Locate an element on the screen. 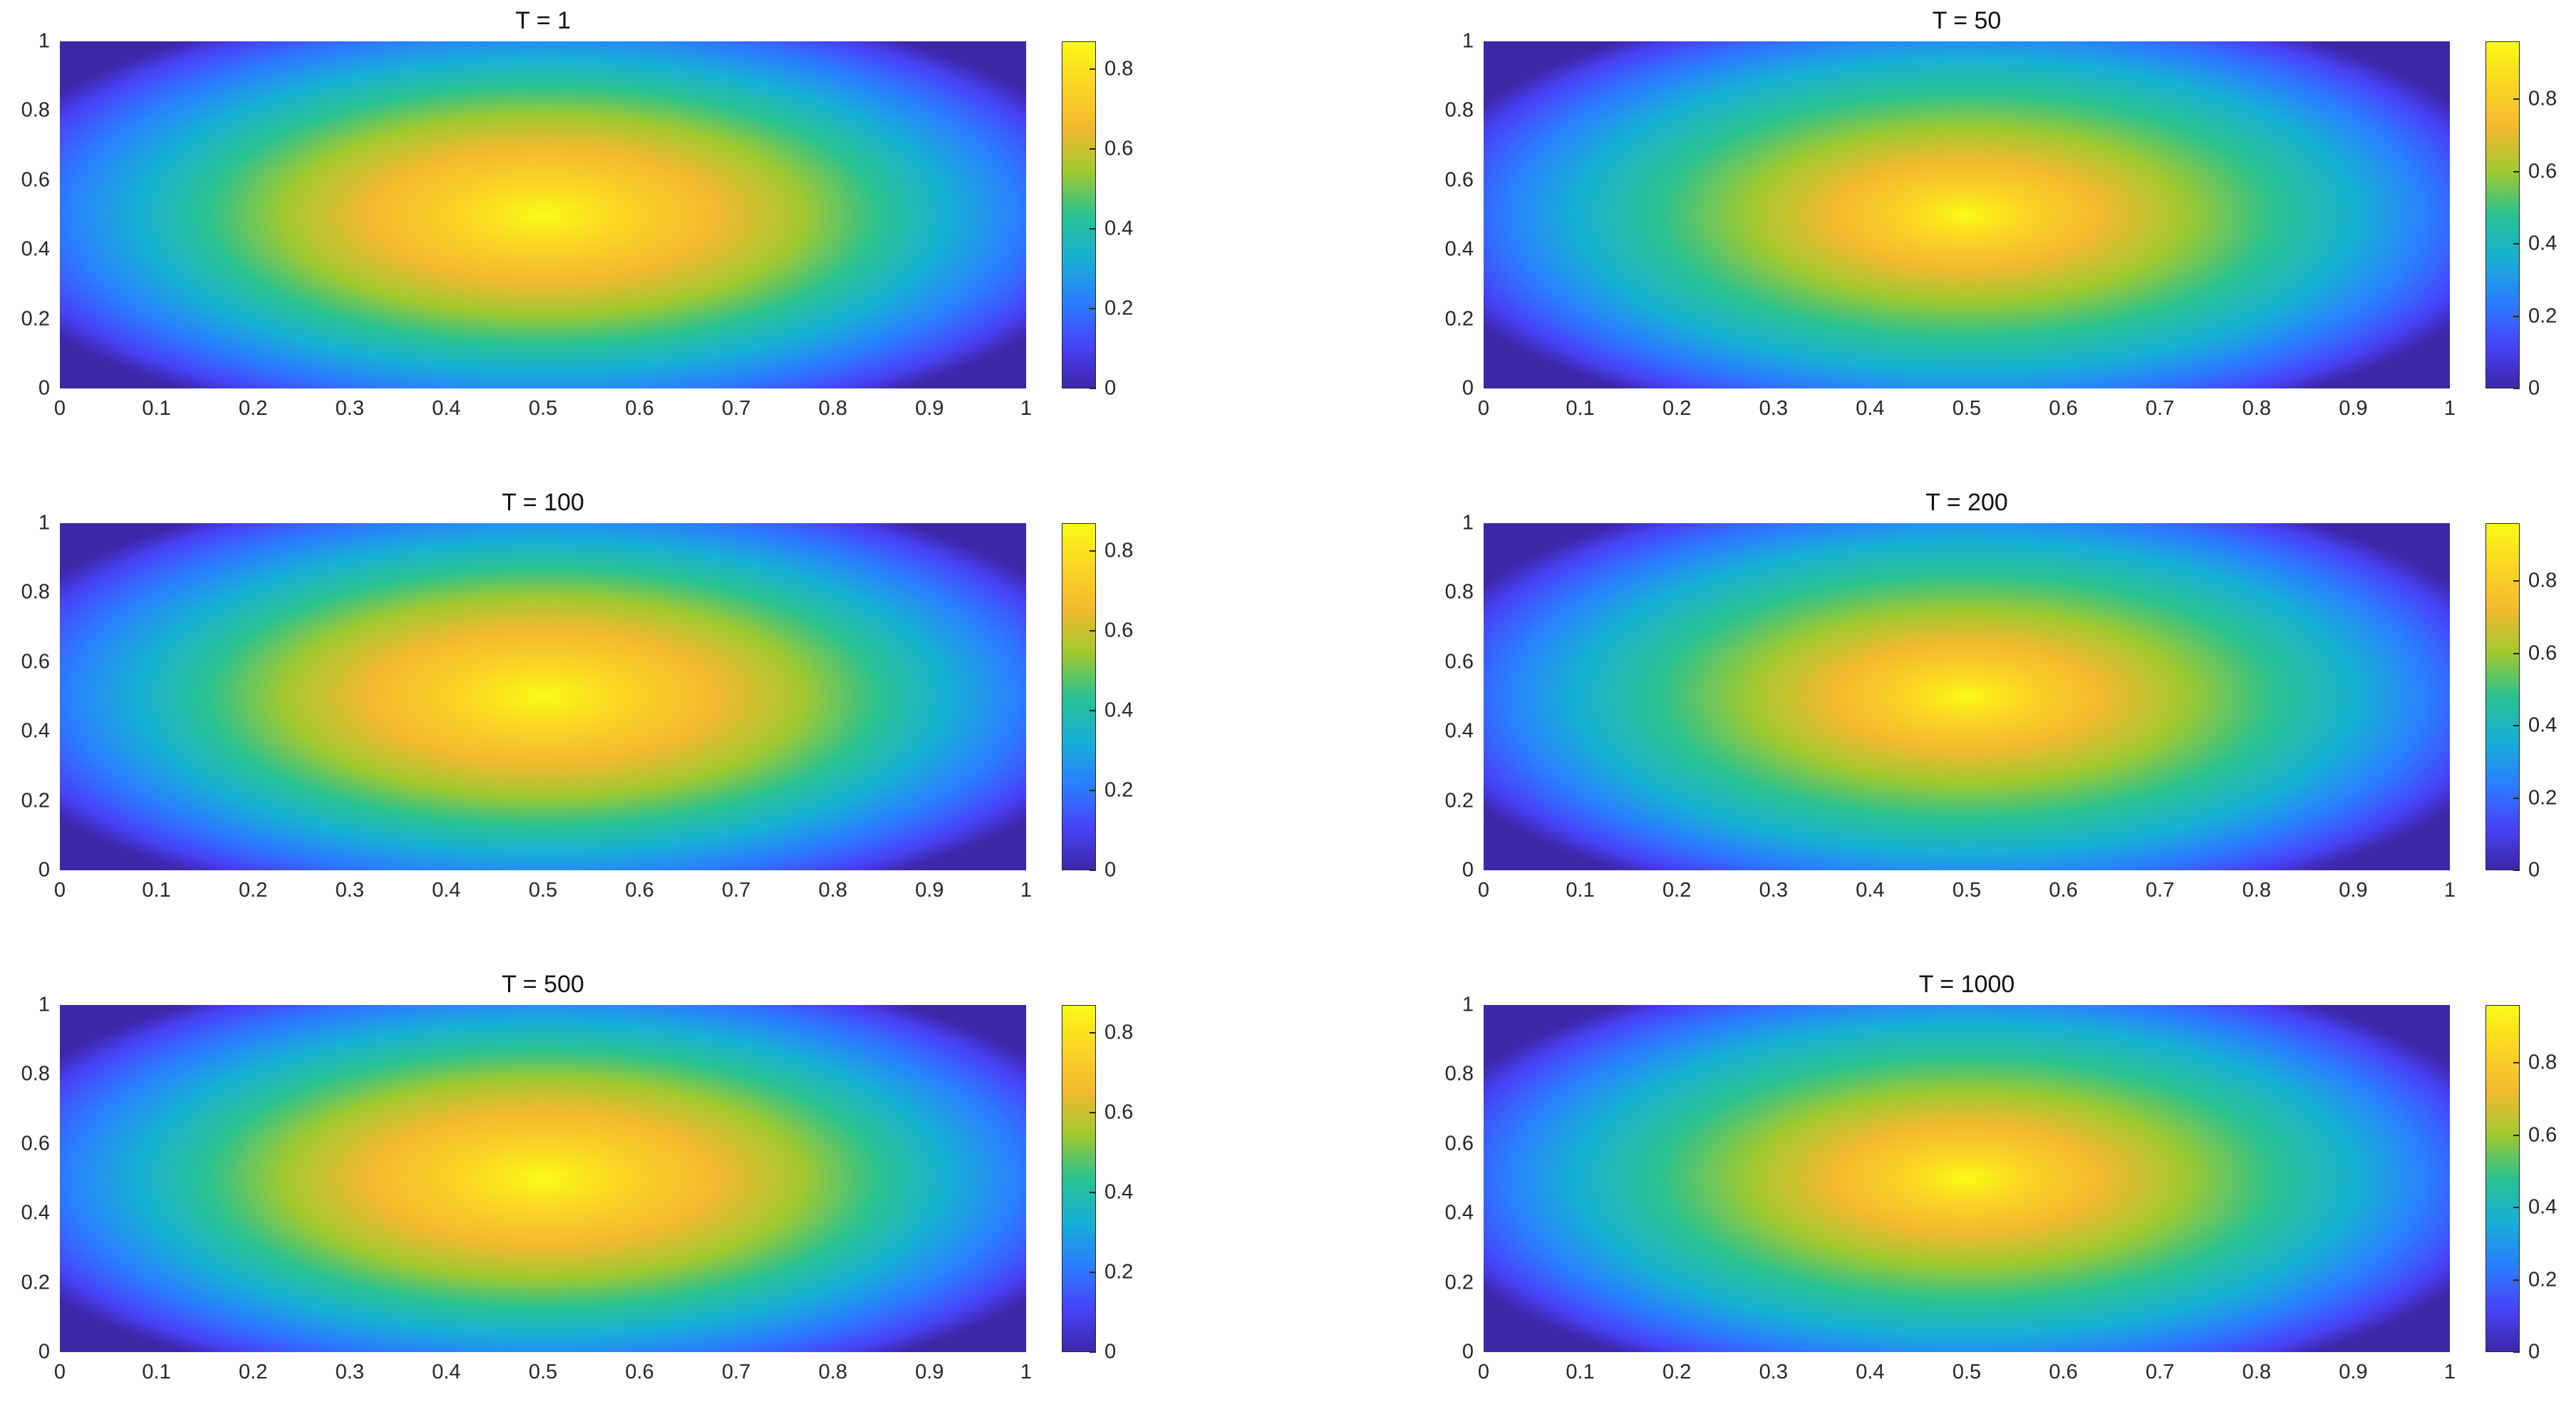 The width and height of the screenshot is (2576, 1407). panel-5-colorbar-tick-label: 0.4 is located at coordinates (1120, 1192).